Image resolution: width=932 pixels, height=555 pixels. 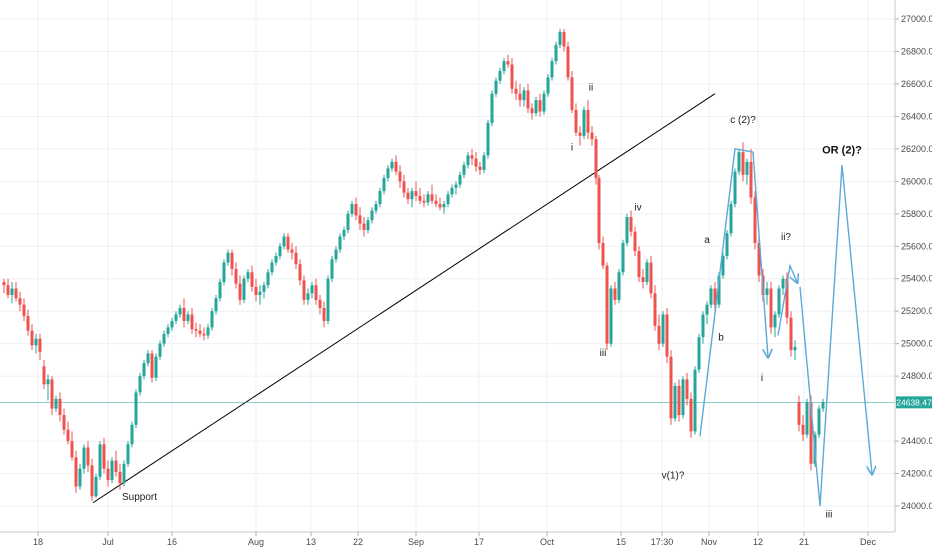 I want to click on wave-annotation: c (2)?, so click(x=743, y=120).